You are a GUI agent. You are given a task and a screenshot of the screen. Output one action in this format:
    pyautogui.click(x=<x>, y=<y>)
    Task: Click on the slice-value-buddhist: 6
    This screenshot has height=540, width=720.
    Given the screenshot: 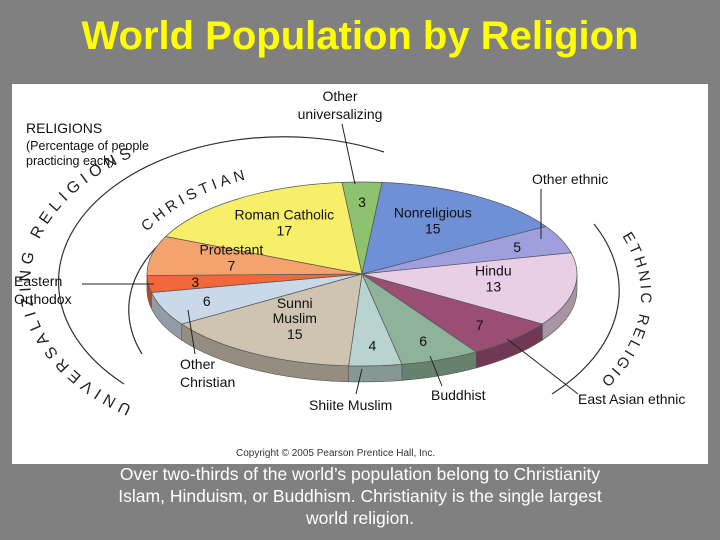 What is the action you would take?
    pyautogui.click(x=423, y=341)
    